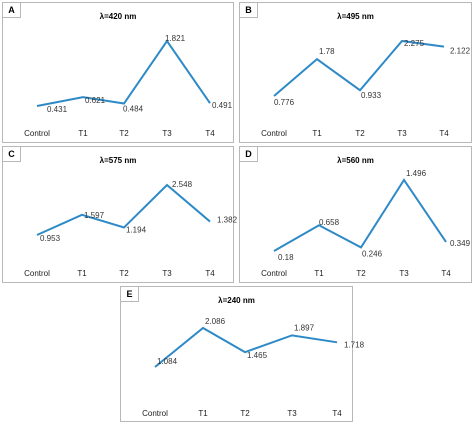 The height and width of the screenshot is (425, 474). What do you see at coordinates (286, 257) in the screenshot?
I see `data-label: 0.18` at bounding box center [286, 257].